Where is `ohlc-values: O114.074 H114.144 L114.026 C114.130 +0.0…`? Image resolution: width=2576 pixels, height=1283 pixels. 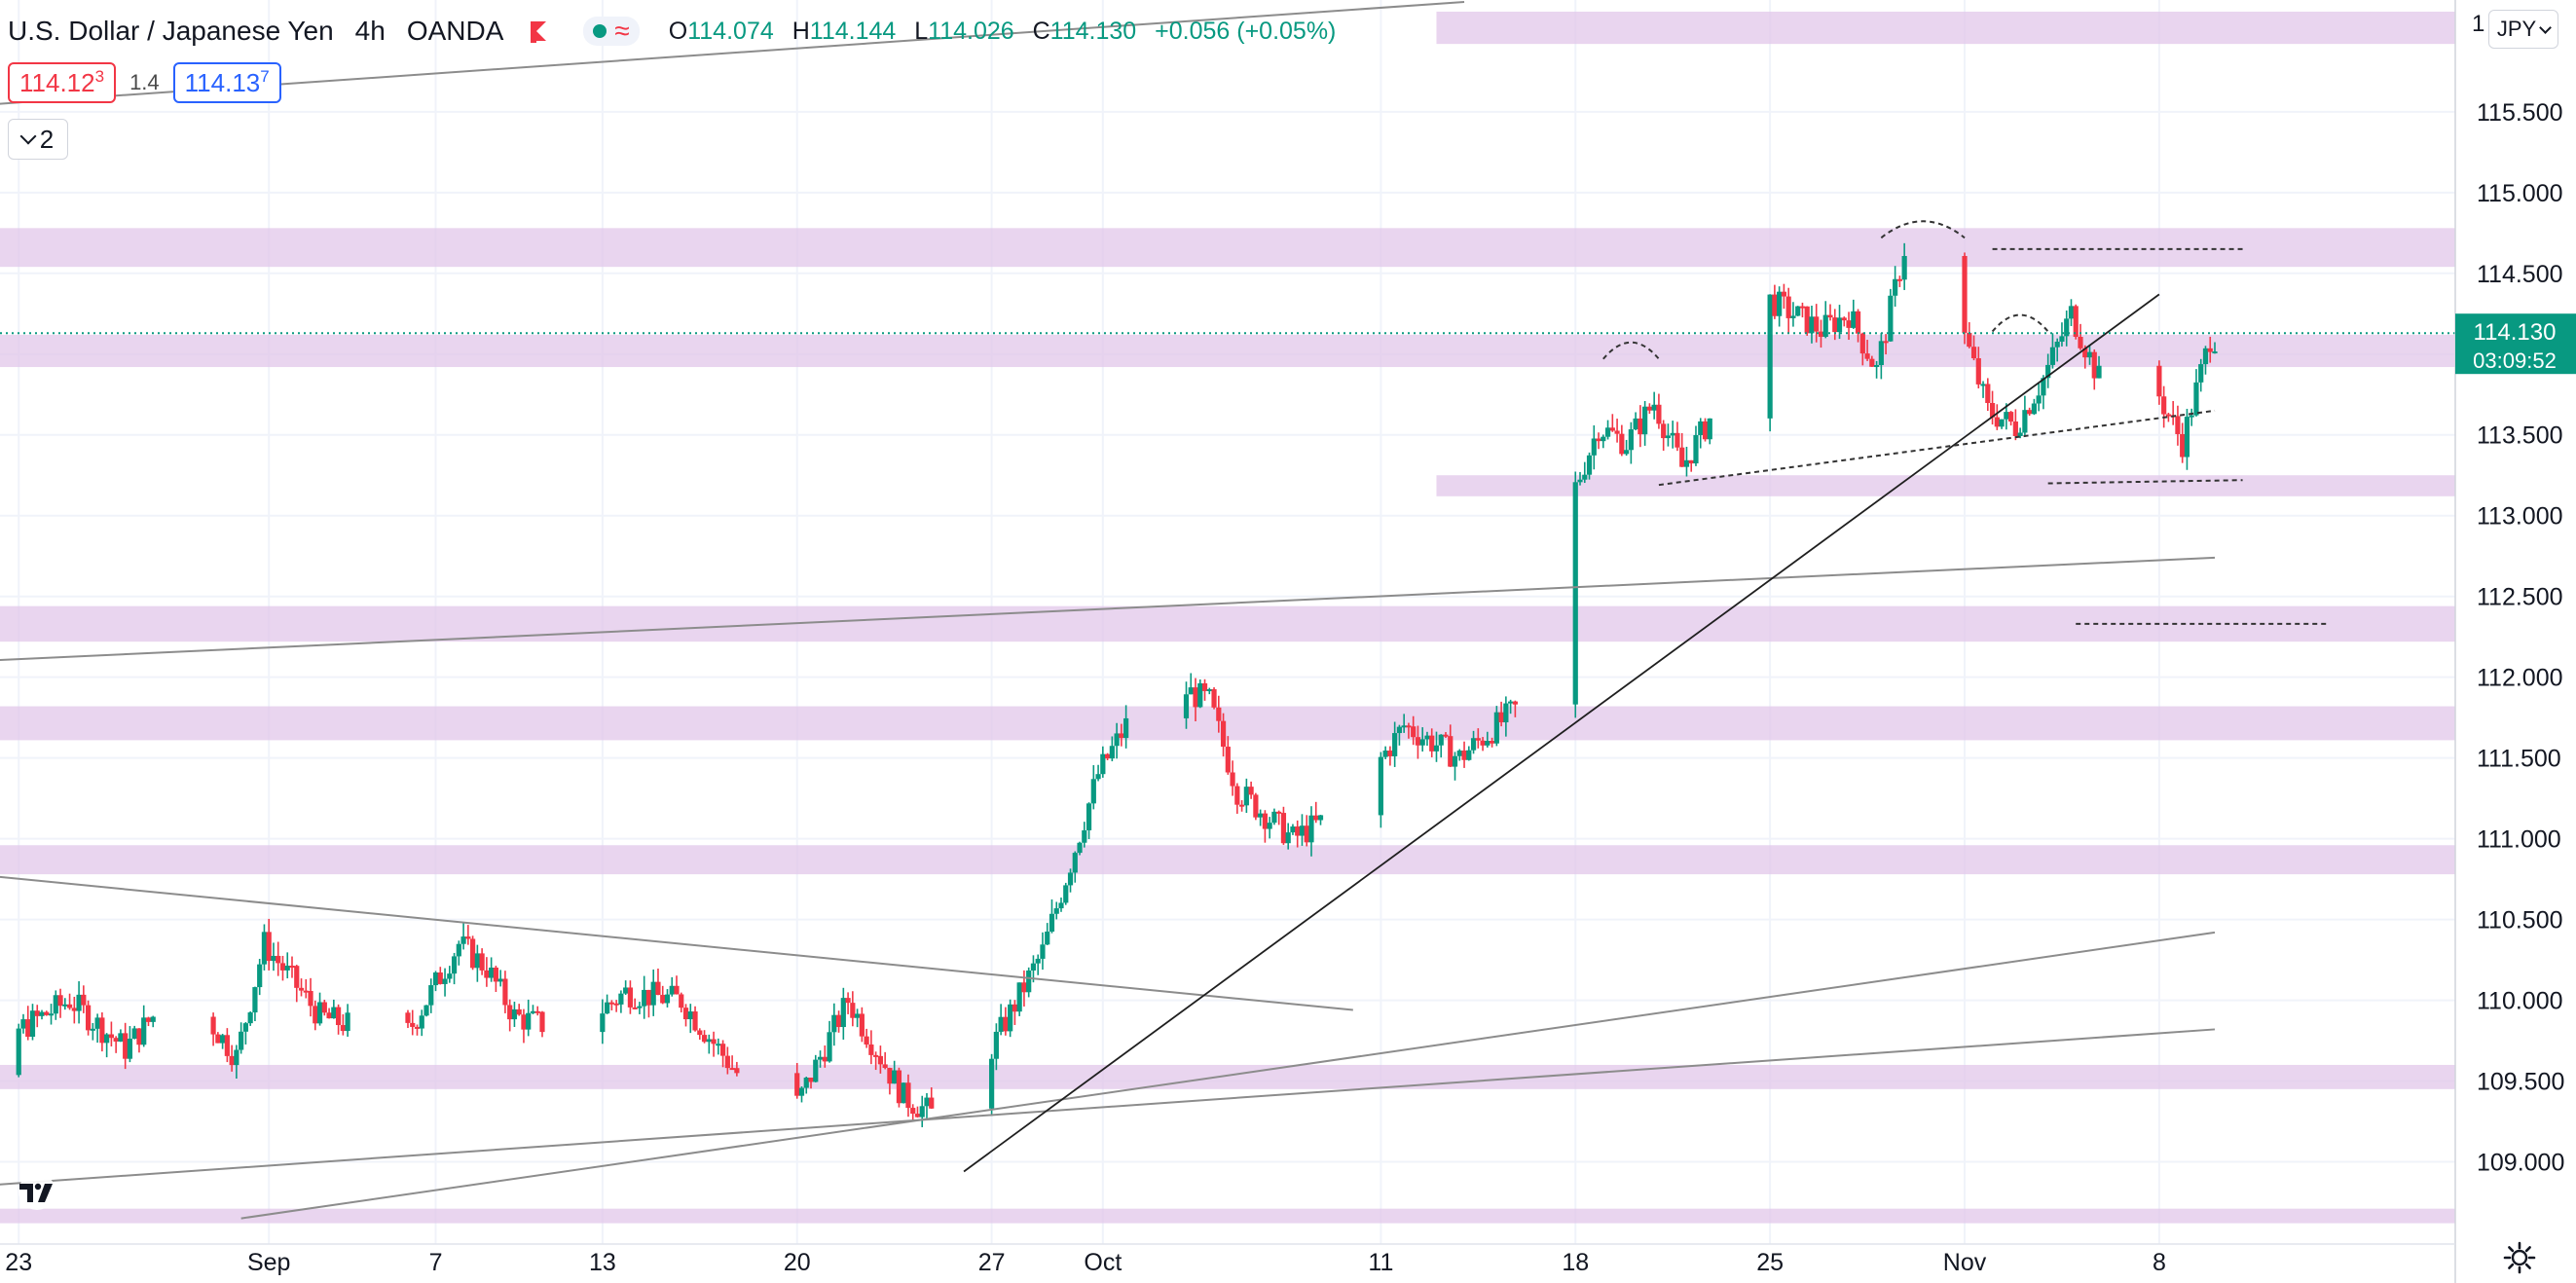
ohlc-values: O114.074 H114.144 L114.026 C114.130 +0.0… is located at coordinates (1008, 32).